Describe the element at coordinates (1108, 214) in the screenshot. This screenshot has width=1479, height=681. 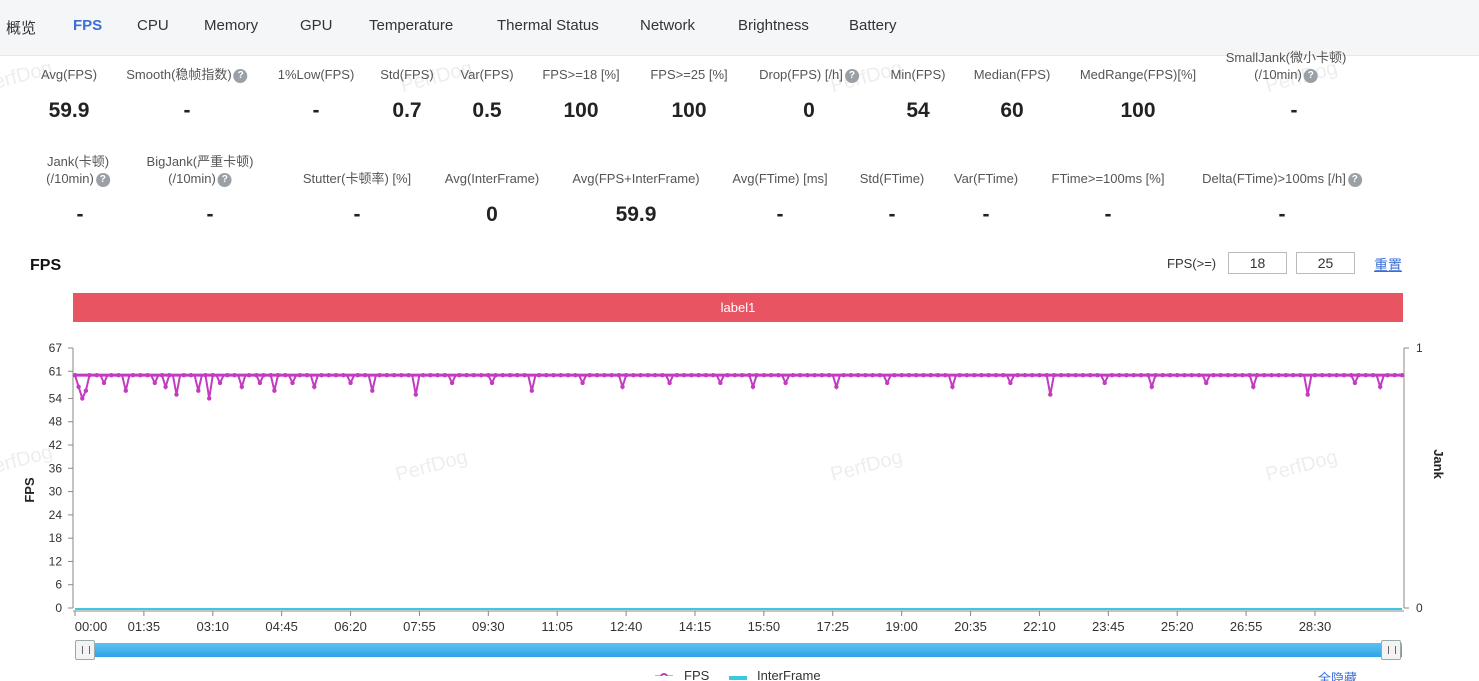
I see `metric-value-ftime-ge-100ms: -` at that location.